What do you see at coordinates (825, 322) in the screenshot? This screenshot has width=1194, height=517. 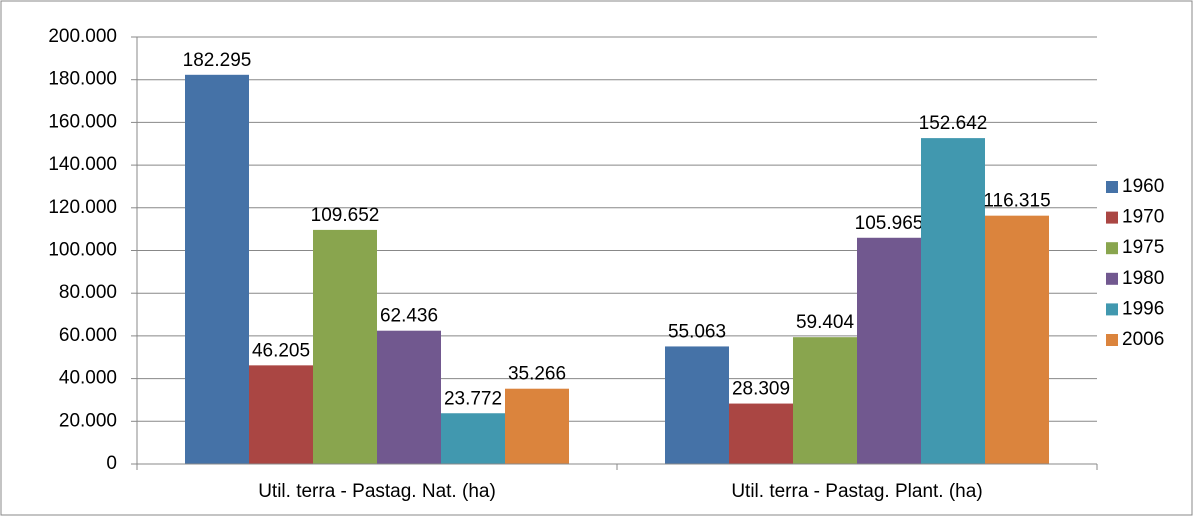 I see `data-label: 59.404` at bounding box center [825, 322].